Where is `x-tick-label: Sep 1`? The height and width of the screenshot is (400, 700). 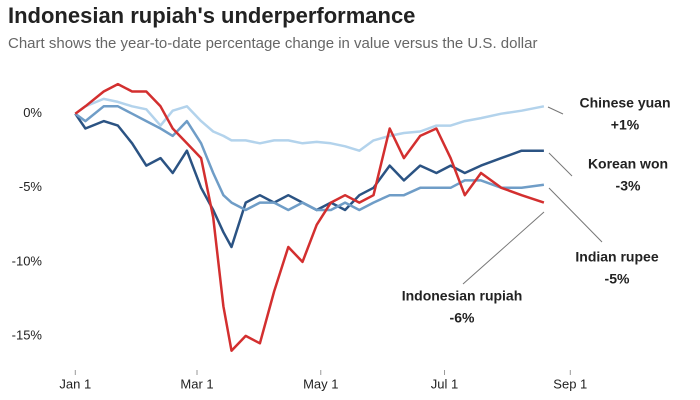 x-tick-label: Sep 1 is located at coordinates (570, 383).